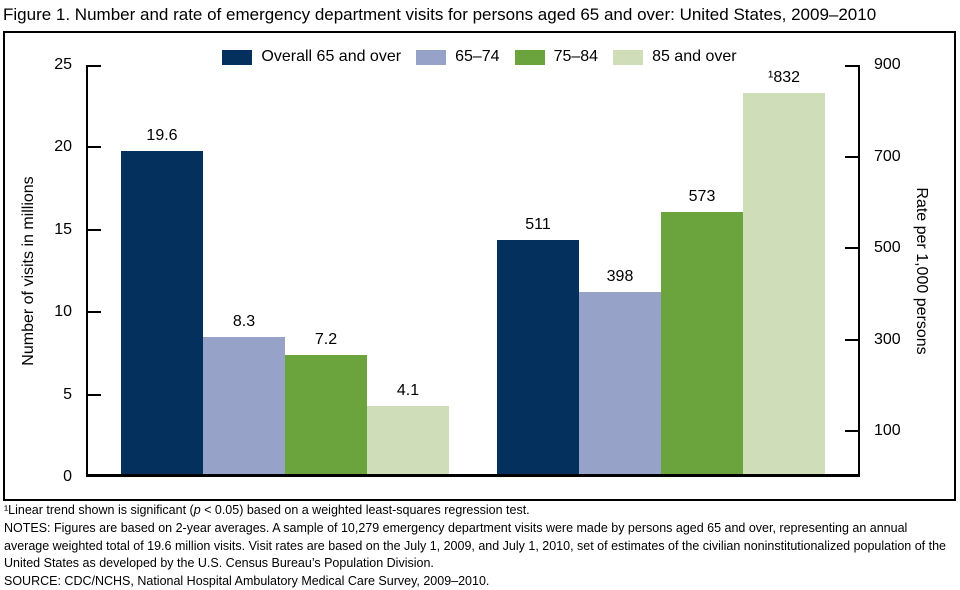  I want to click on legend-label: 75–84, so click(576, 56).